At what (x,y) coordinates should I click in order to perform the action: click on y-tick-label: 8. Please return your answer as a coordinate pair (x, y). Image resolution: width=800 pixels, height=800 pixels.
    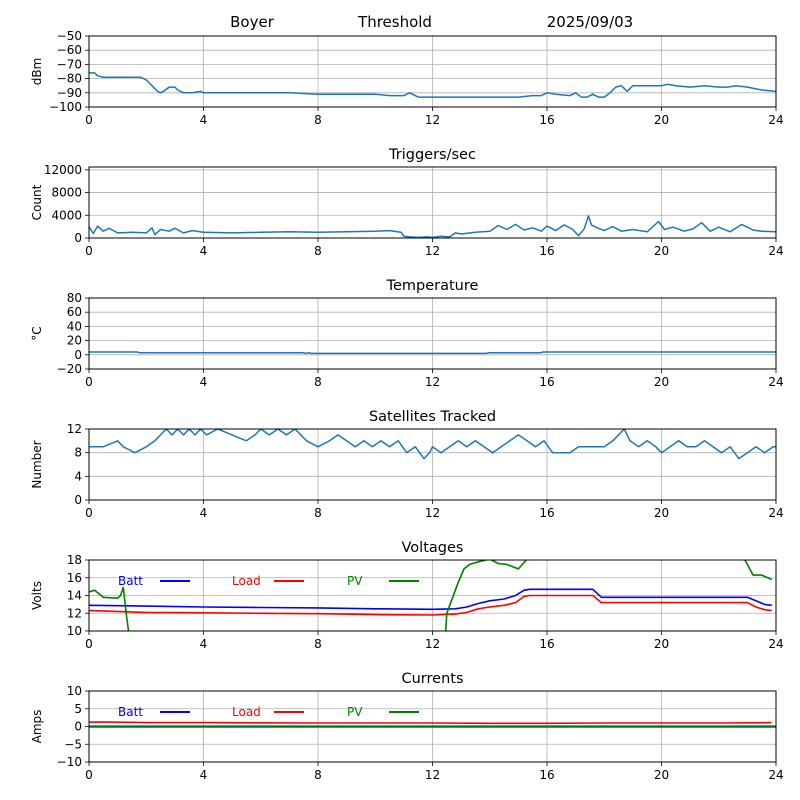
    Looking at the image, I should click on (78, 453).